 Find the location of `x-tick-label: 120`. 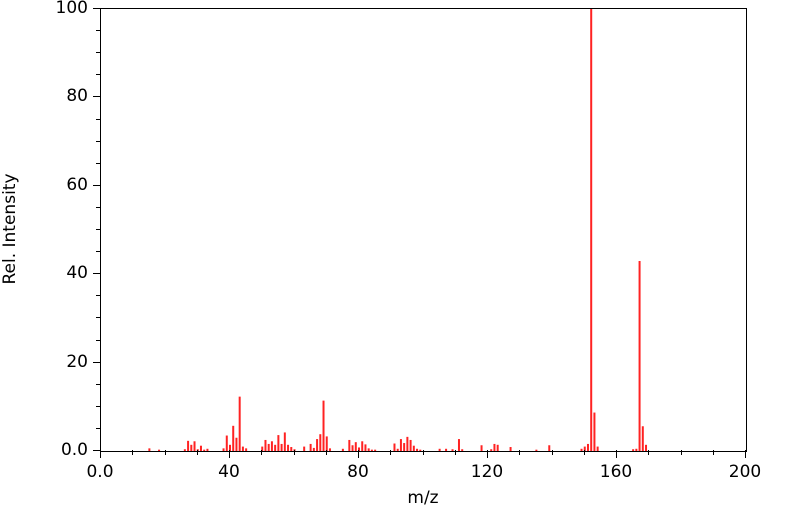

x-tick-label: 120 is located at coordinates (487, 472).